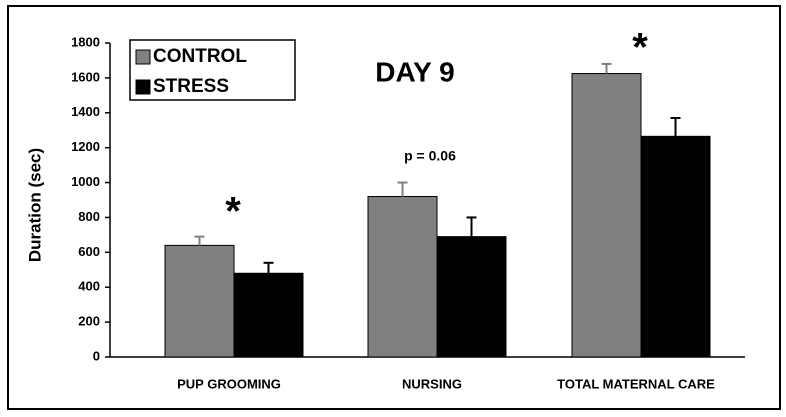 The width and height of the screenshot is (786, 417). Describe the element at coordinates (85, 76) in the screenshot. I see `y-tick-label: 1600` at that location.